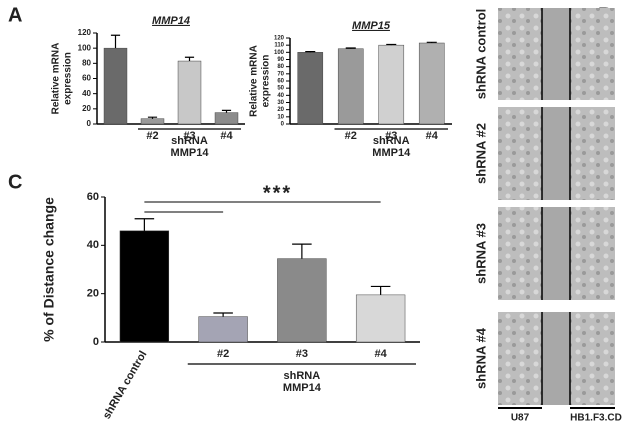 This screenshot has height=427, width=629. What do you see at coordinates (480, 54) in the screenshot?
I see `image-label: shRNA control` at bounding box center [480, 54].